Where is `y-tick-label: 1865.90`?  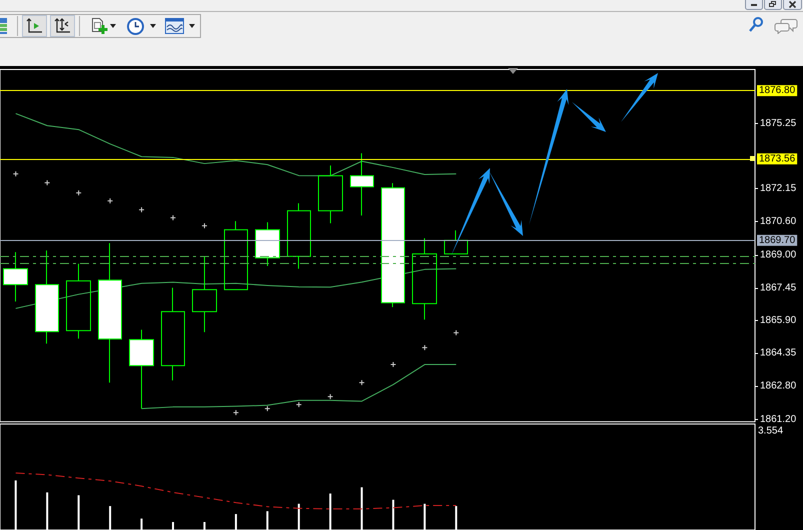
y-tick-label: 1865.90 is located at coordinates (778, 320).